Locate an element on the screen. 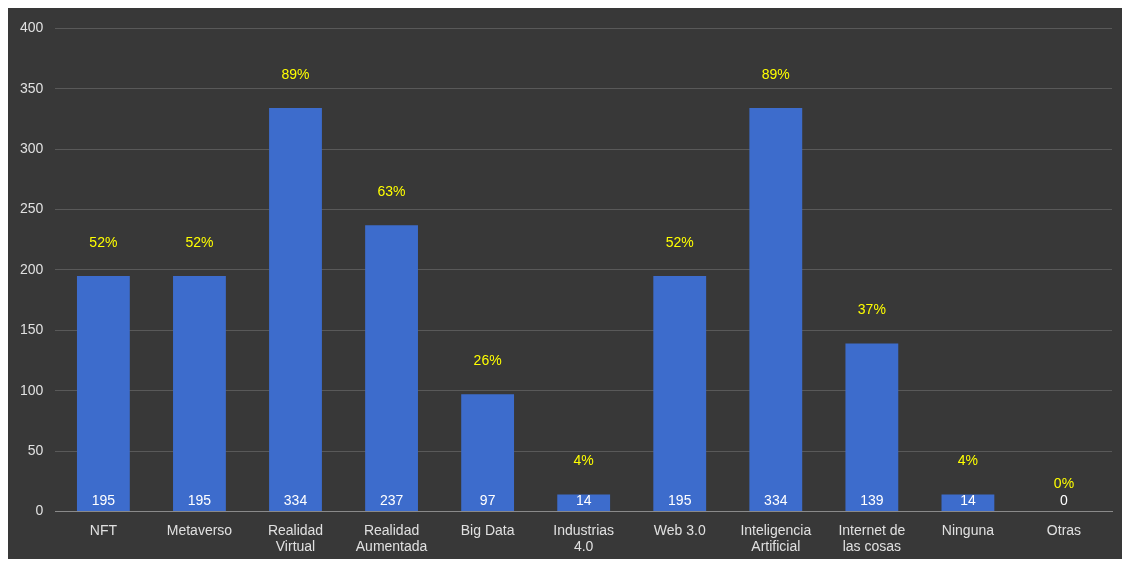  annotation: 26% is located at coordinates (487, 360).